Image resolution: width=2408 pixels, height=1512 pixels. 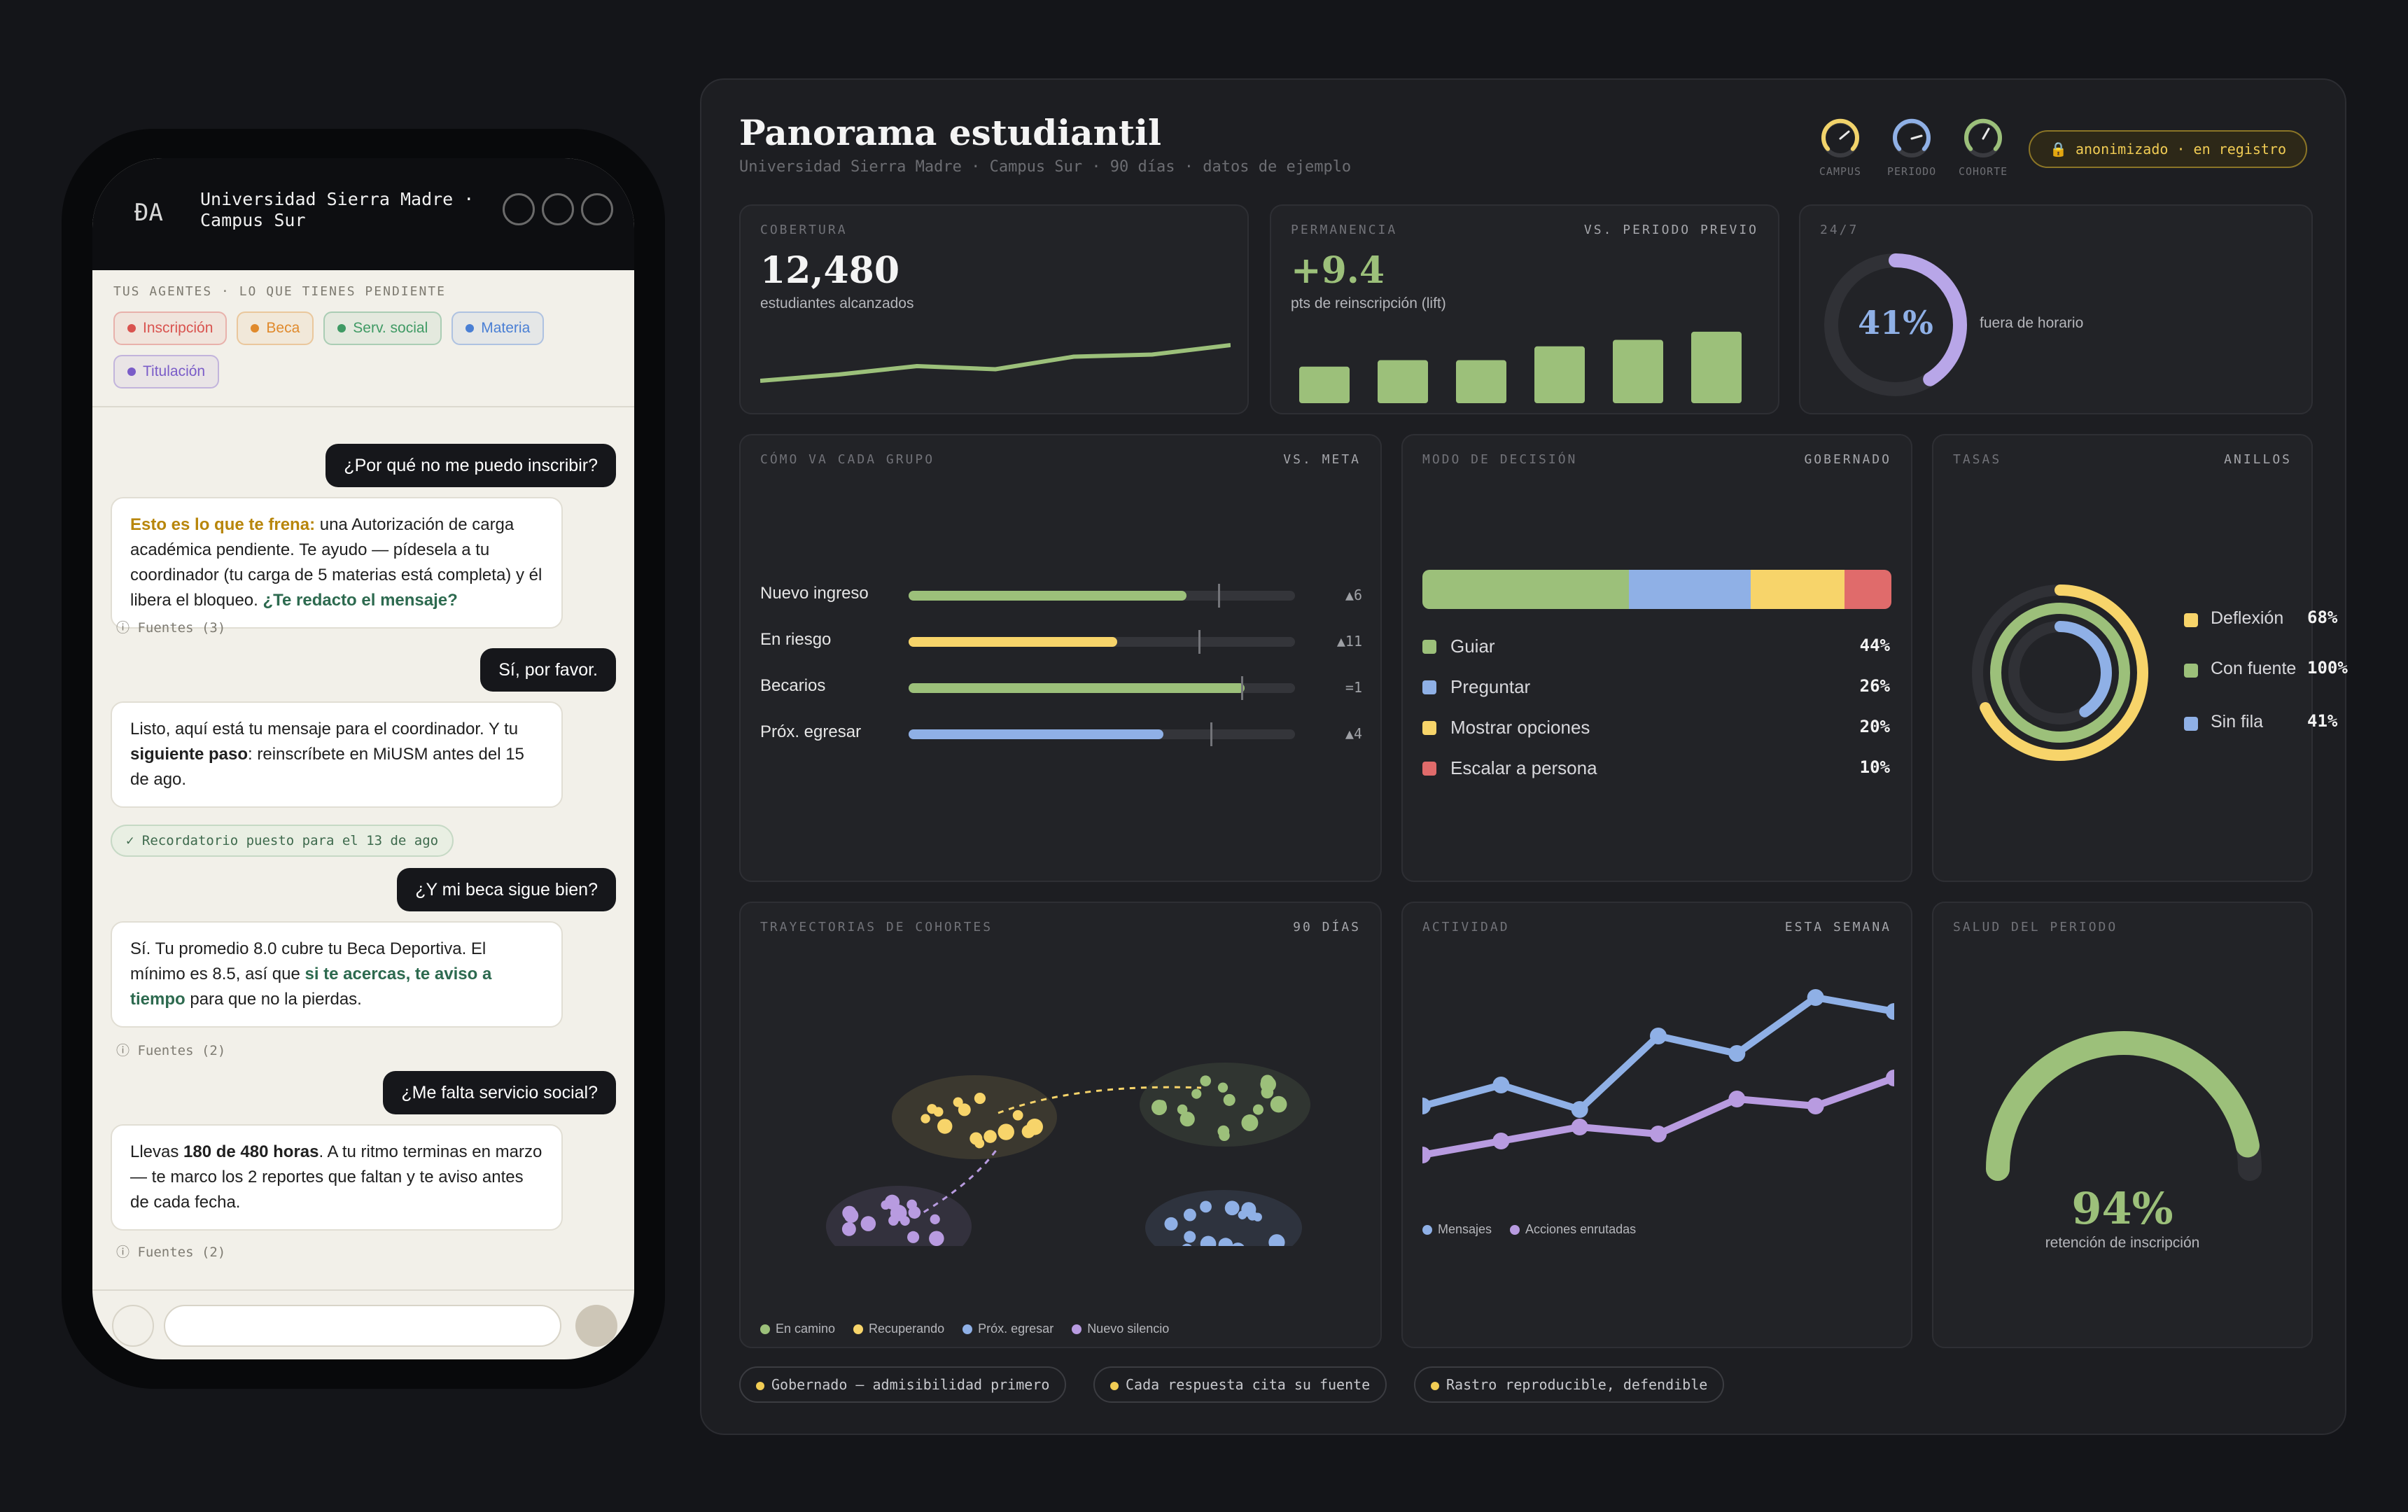 What do you see at coordinates (1099, 1100) in the screenshot?
I see `trajectory-path` at bounding box center [1099, 1100].